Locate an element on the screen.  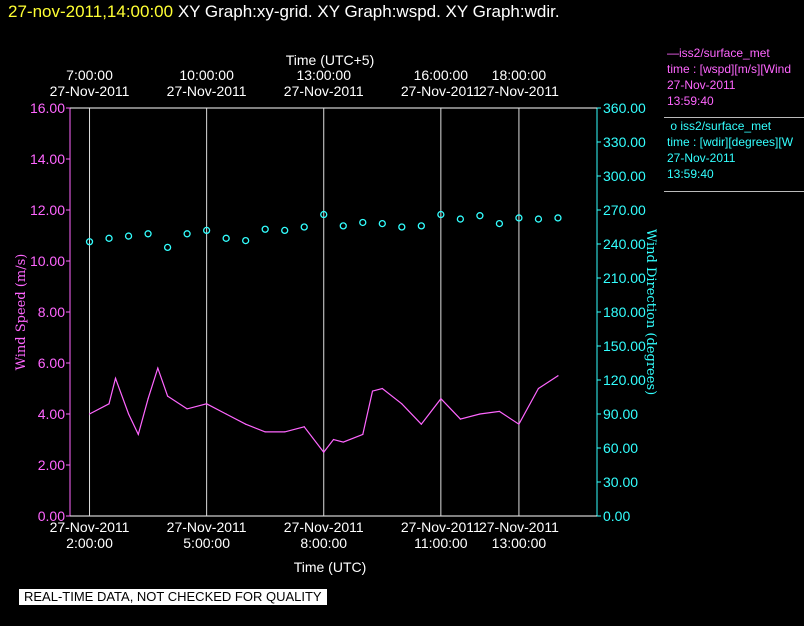
x-tick-label-time: 5:00:00 is located at coordinates (206, 543).